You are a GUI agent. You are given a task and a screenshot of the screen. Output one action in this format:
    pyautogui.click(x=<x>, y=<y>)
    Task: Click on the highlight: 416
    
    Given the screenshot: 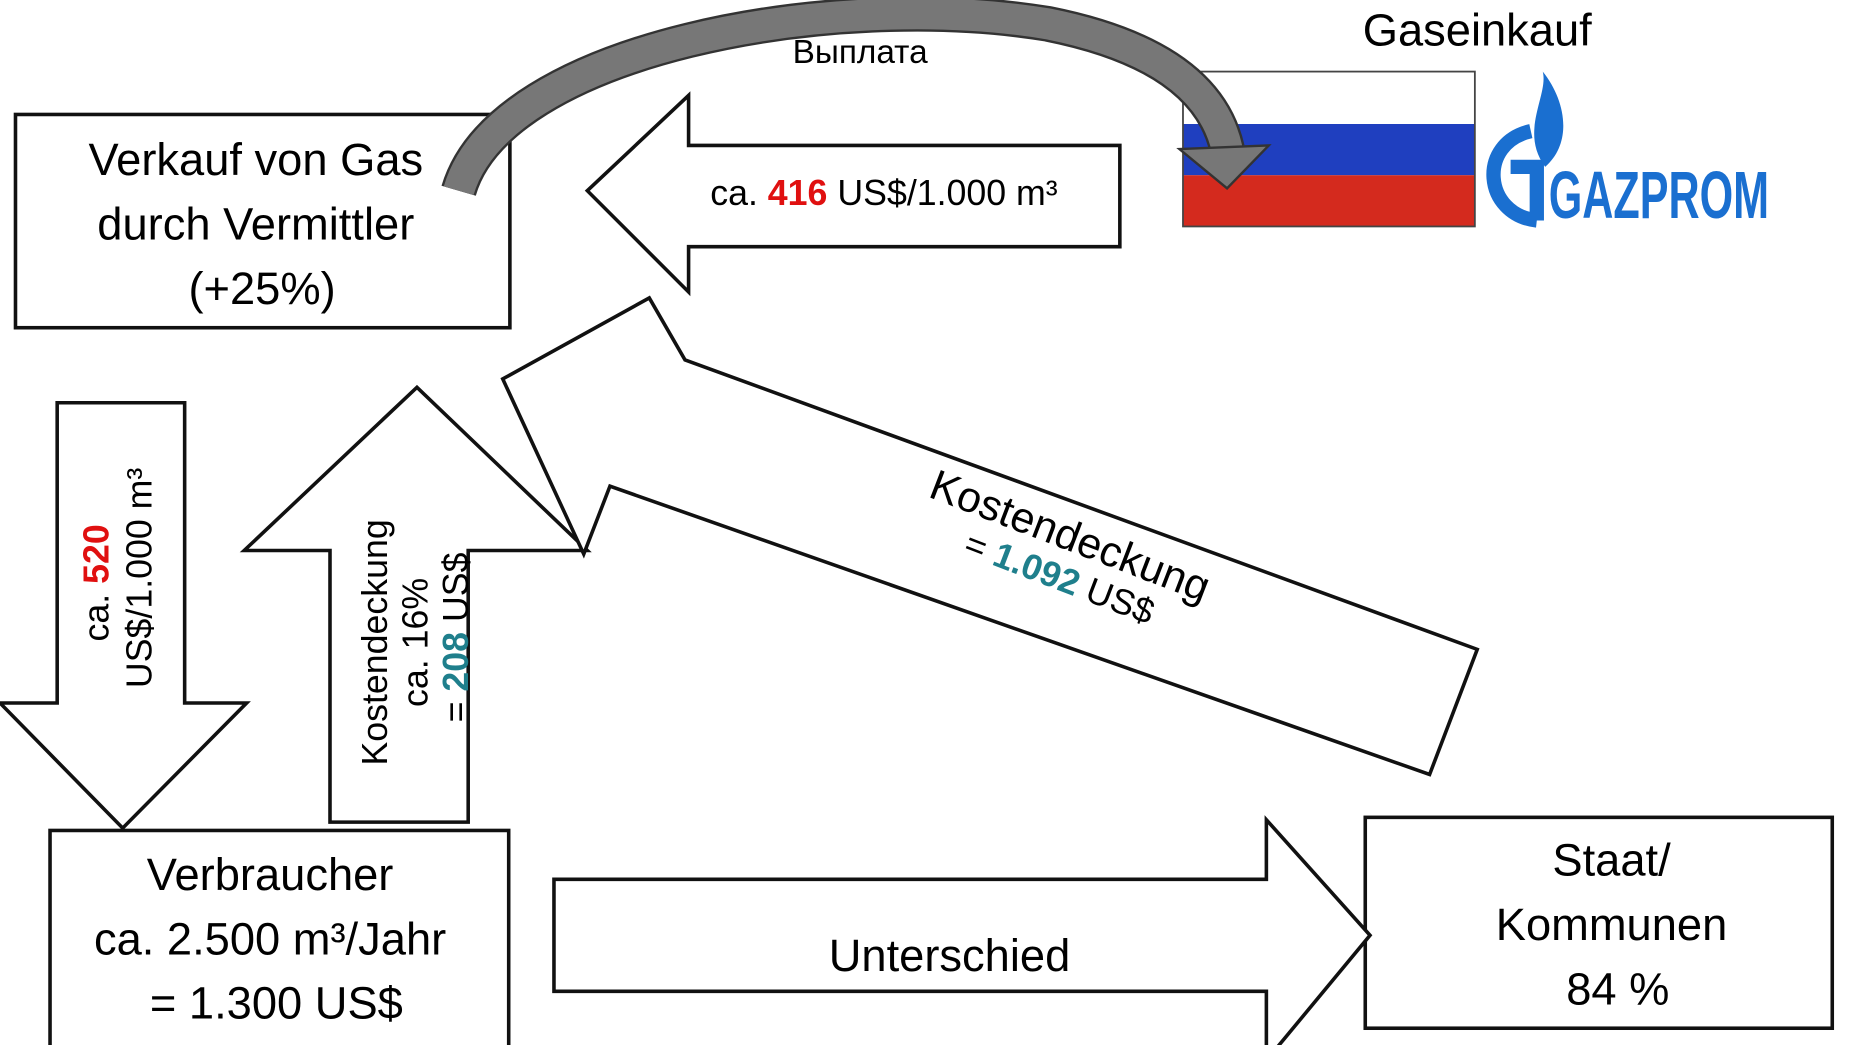 What is the action you would take?
    pyautogui.click(x=798, y=193)
    